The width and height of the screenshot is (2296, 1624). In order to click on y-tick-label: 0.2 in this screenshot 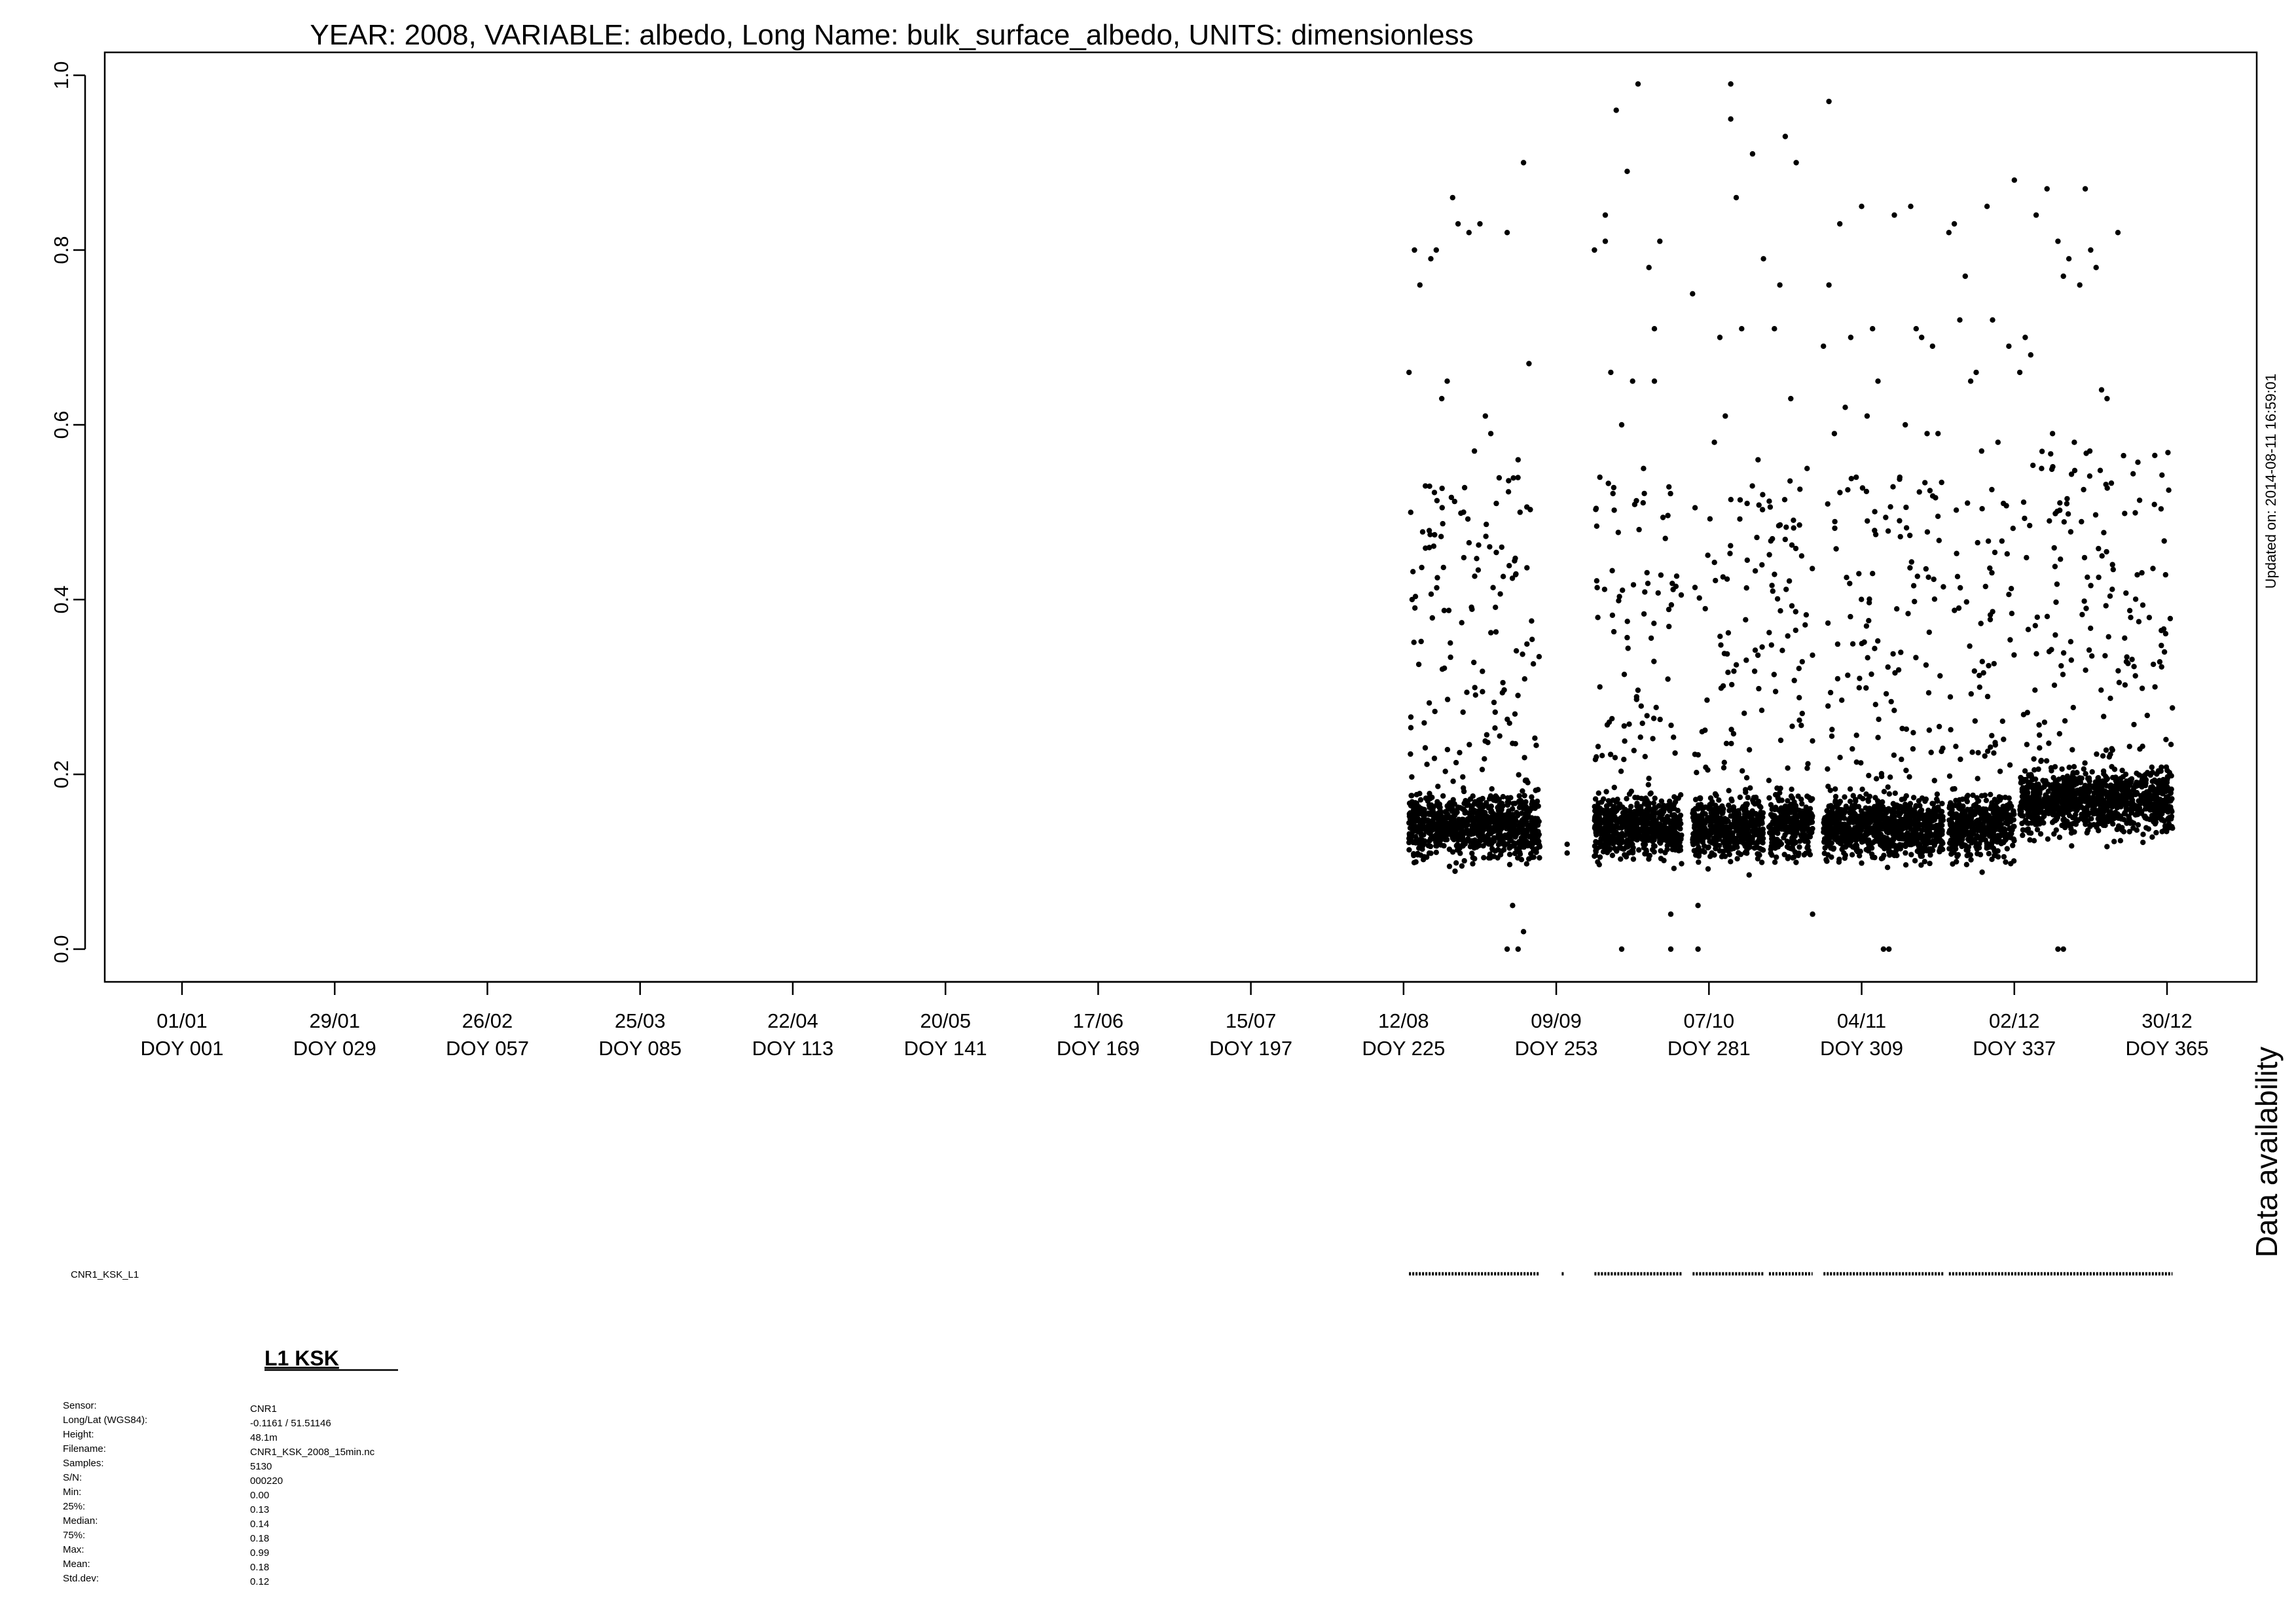, I will do `click(61, 774)`.